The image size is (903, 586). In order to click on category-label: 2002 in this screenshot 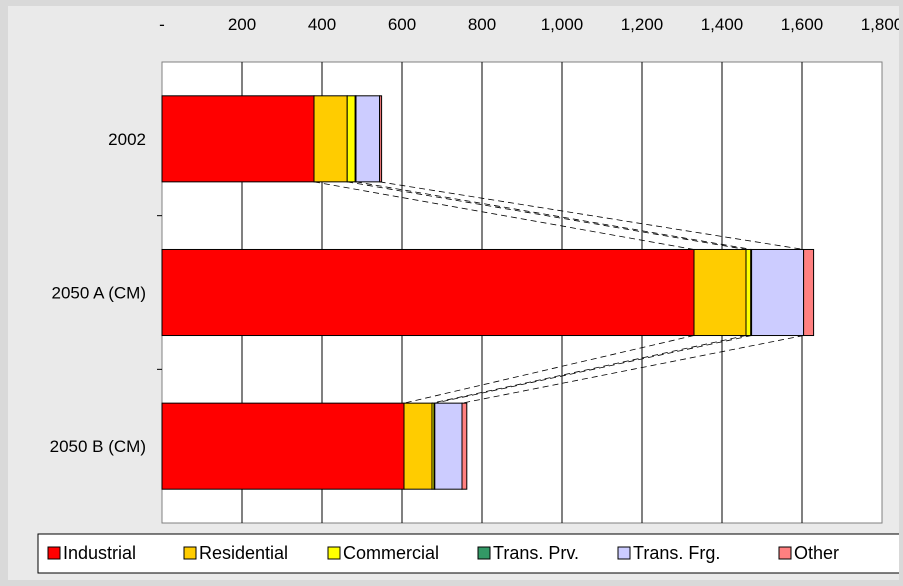, I will do `click(127, 139)`.